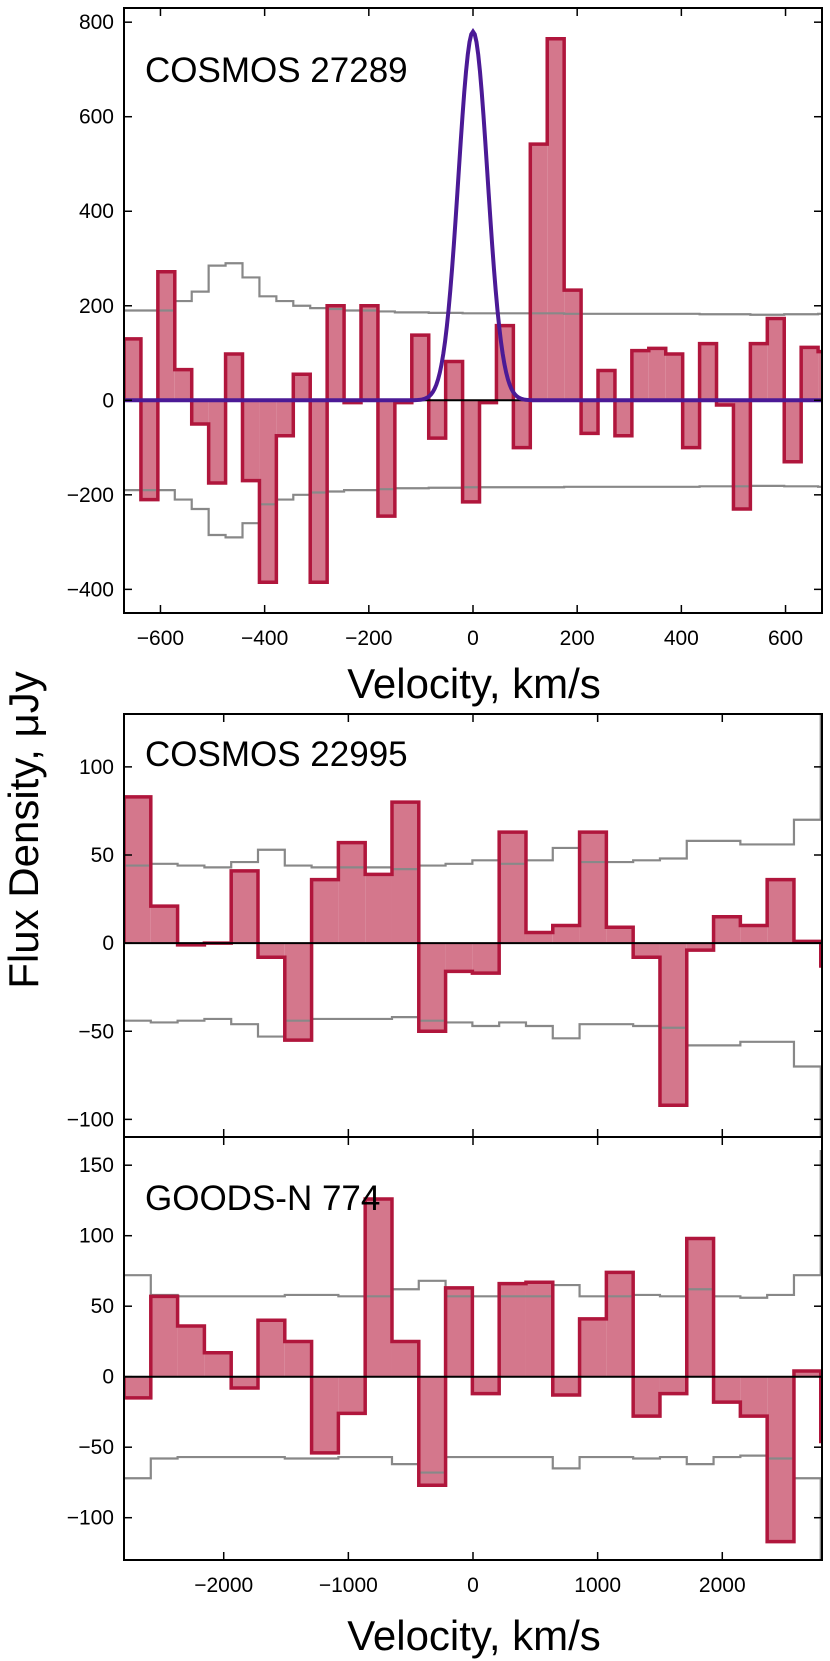 This screenshot has height=1661, width=830. I want to click on x-tick-label: −200, so click(368, 638).